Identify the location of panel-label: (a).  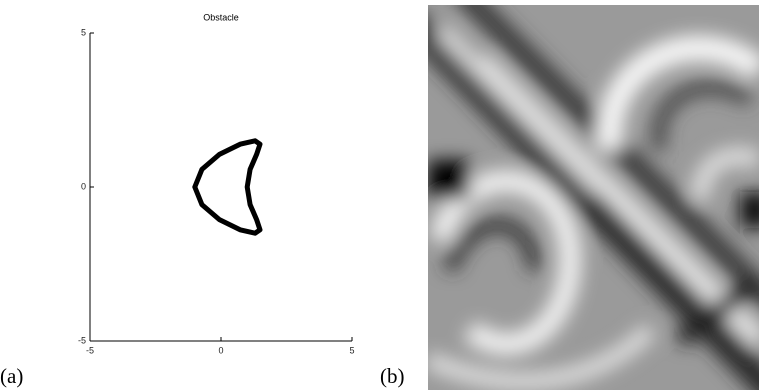
(11, 376).